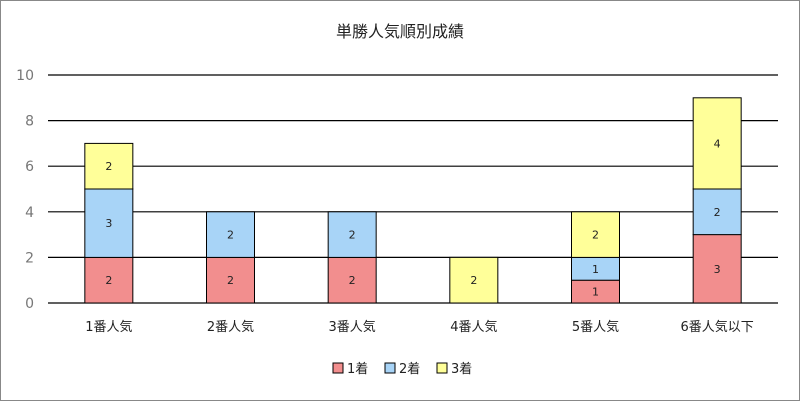  Describe the element at coordinates (29, 213) in the screenshot. I see `y-tick-label: 4` at that location.